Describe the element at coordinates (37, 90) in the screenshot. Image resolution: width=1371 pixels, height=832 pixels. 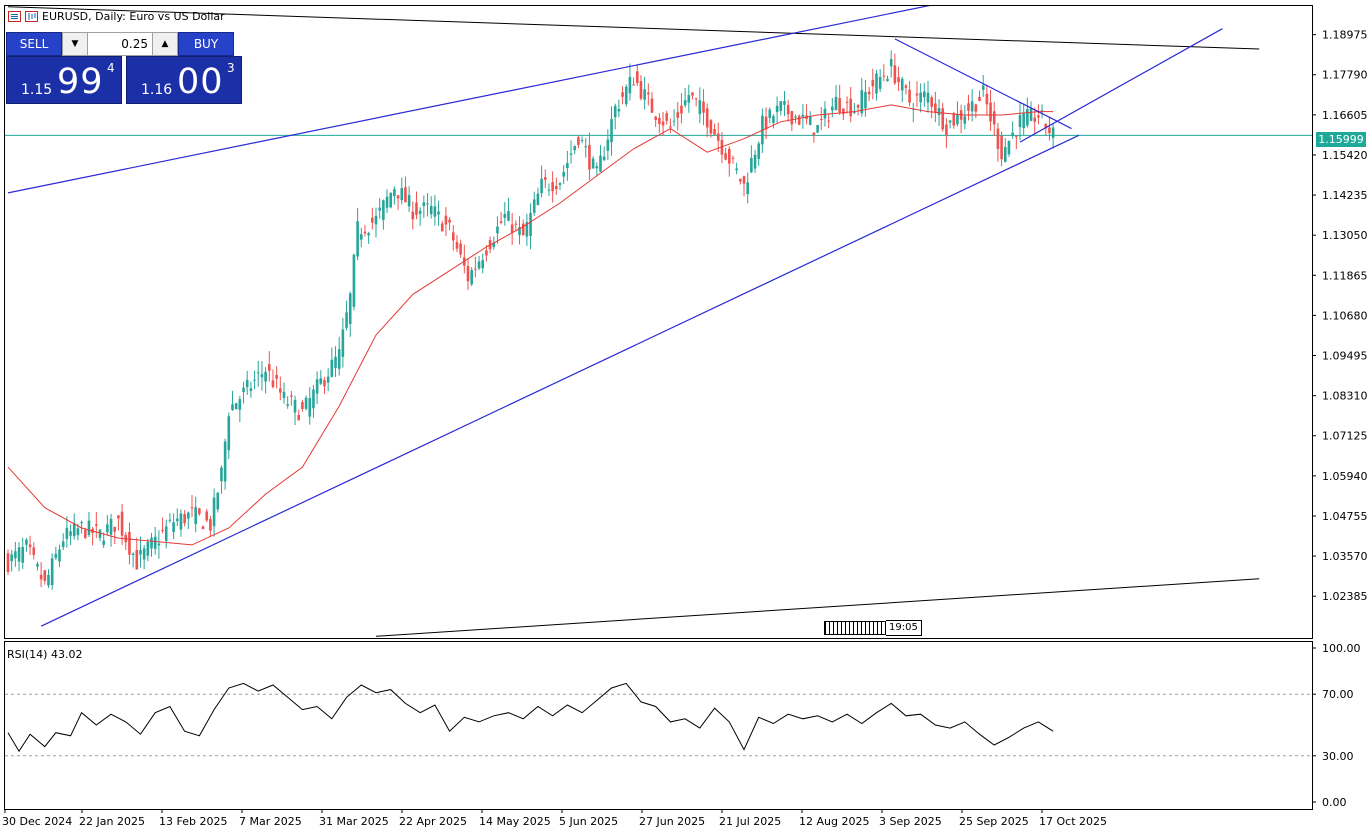
I see `bid-price-prefix: 1.15` at that location.